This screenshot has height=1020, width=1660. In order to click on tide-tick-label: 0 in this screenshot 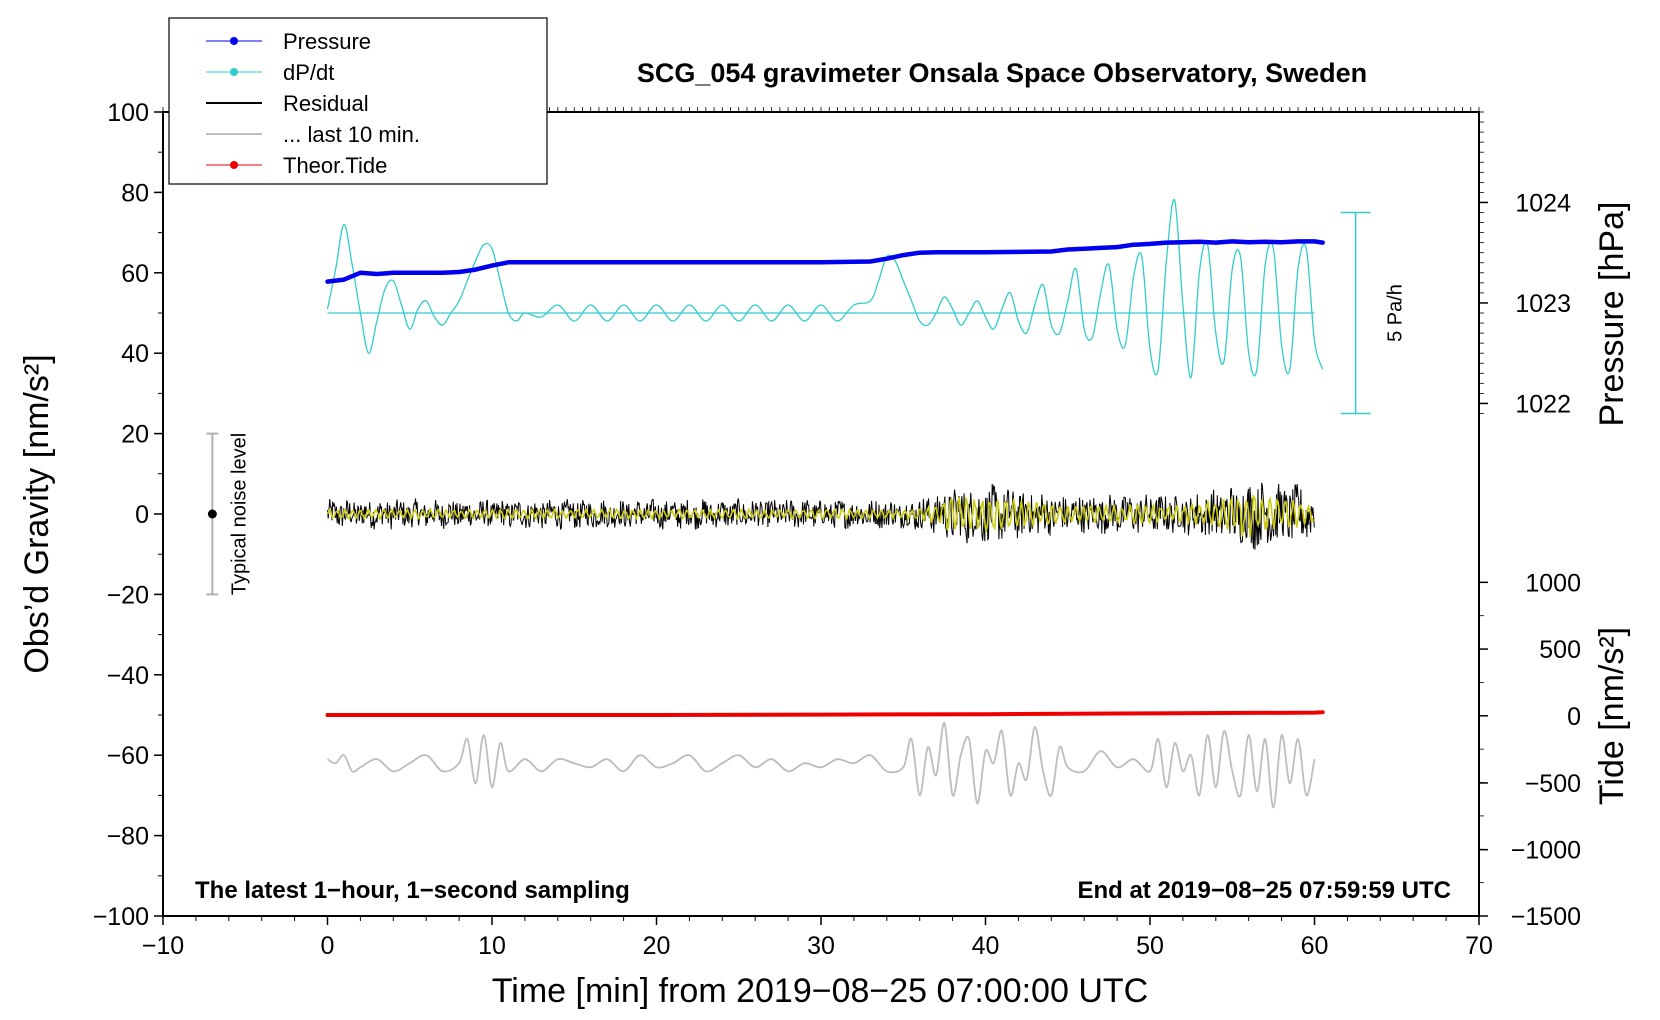, I will do `click(1574, 717)`.